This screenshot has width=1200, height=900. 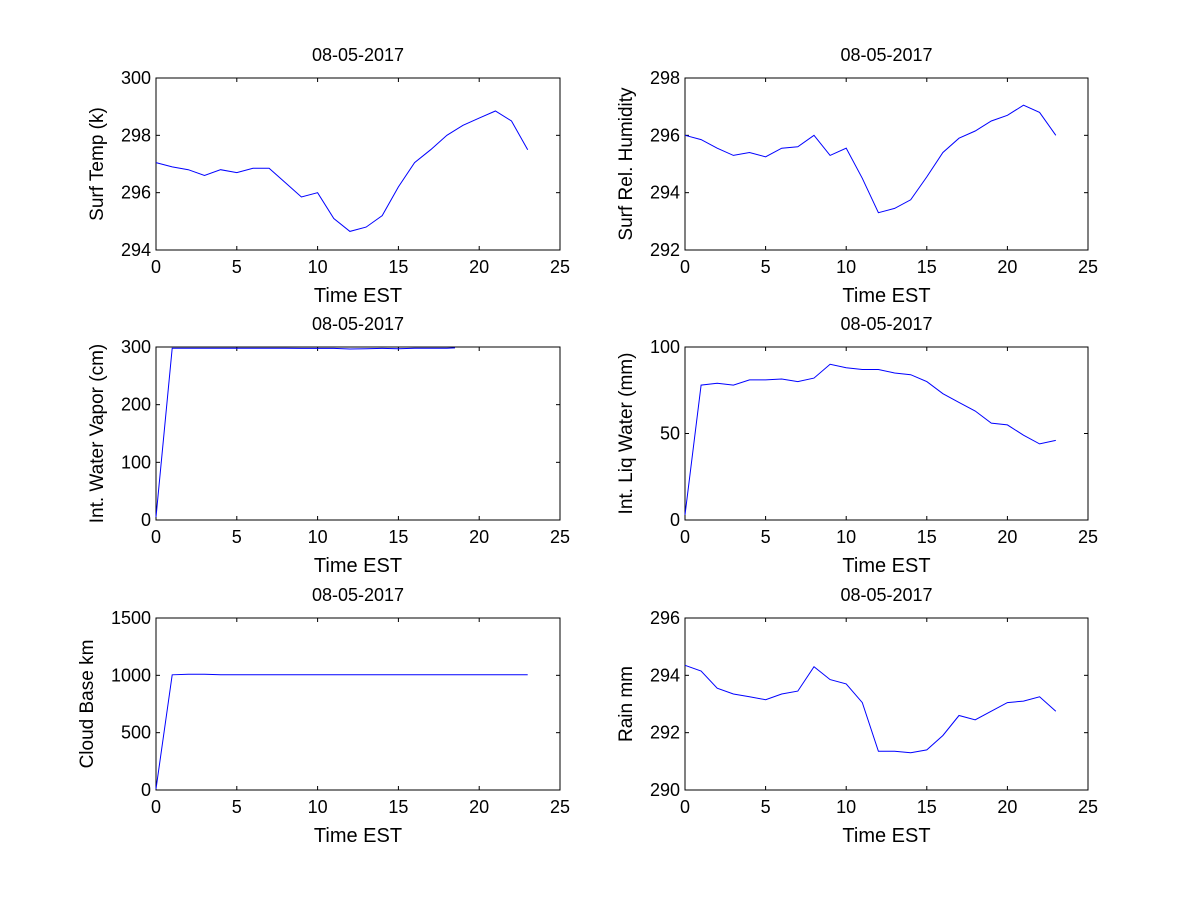 What do you see at coordinates (136, 405) in the screenshot?
I see `y-tick-label: 200` at bounding box center [136, 405].